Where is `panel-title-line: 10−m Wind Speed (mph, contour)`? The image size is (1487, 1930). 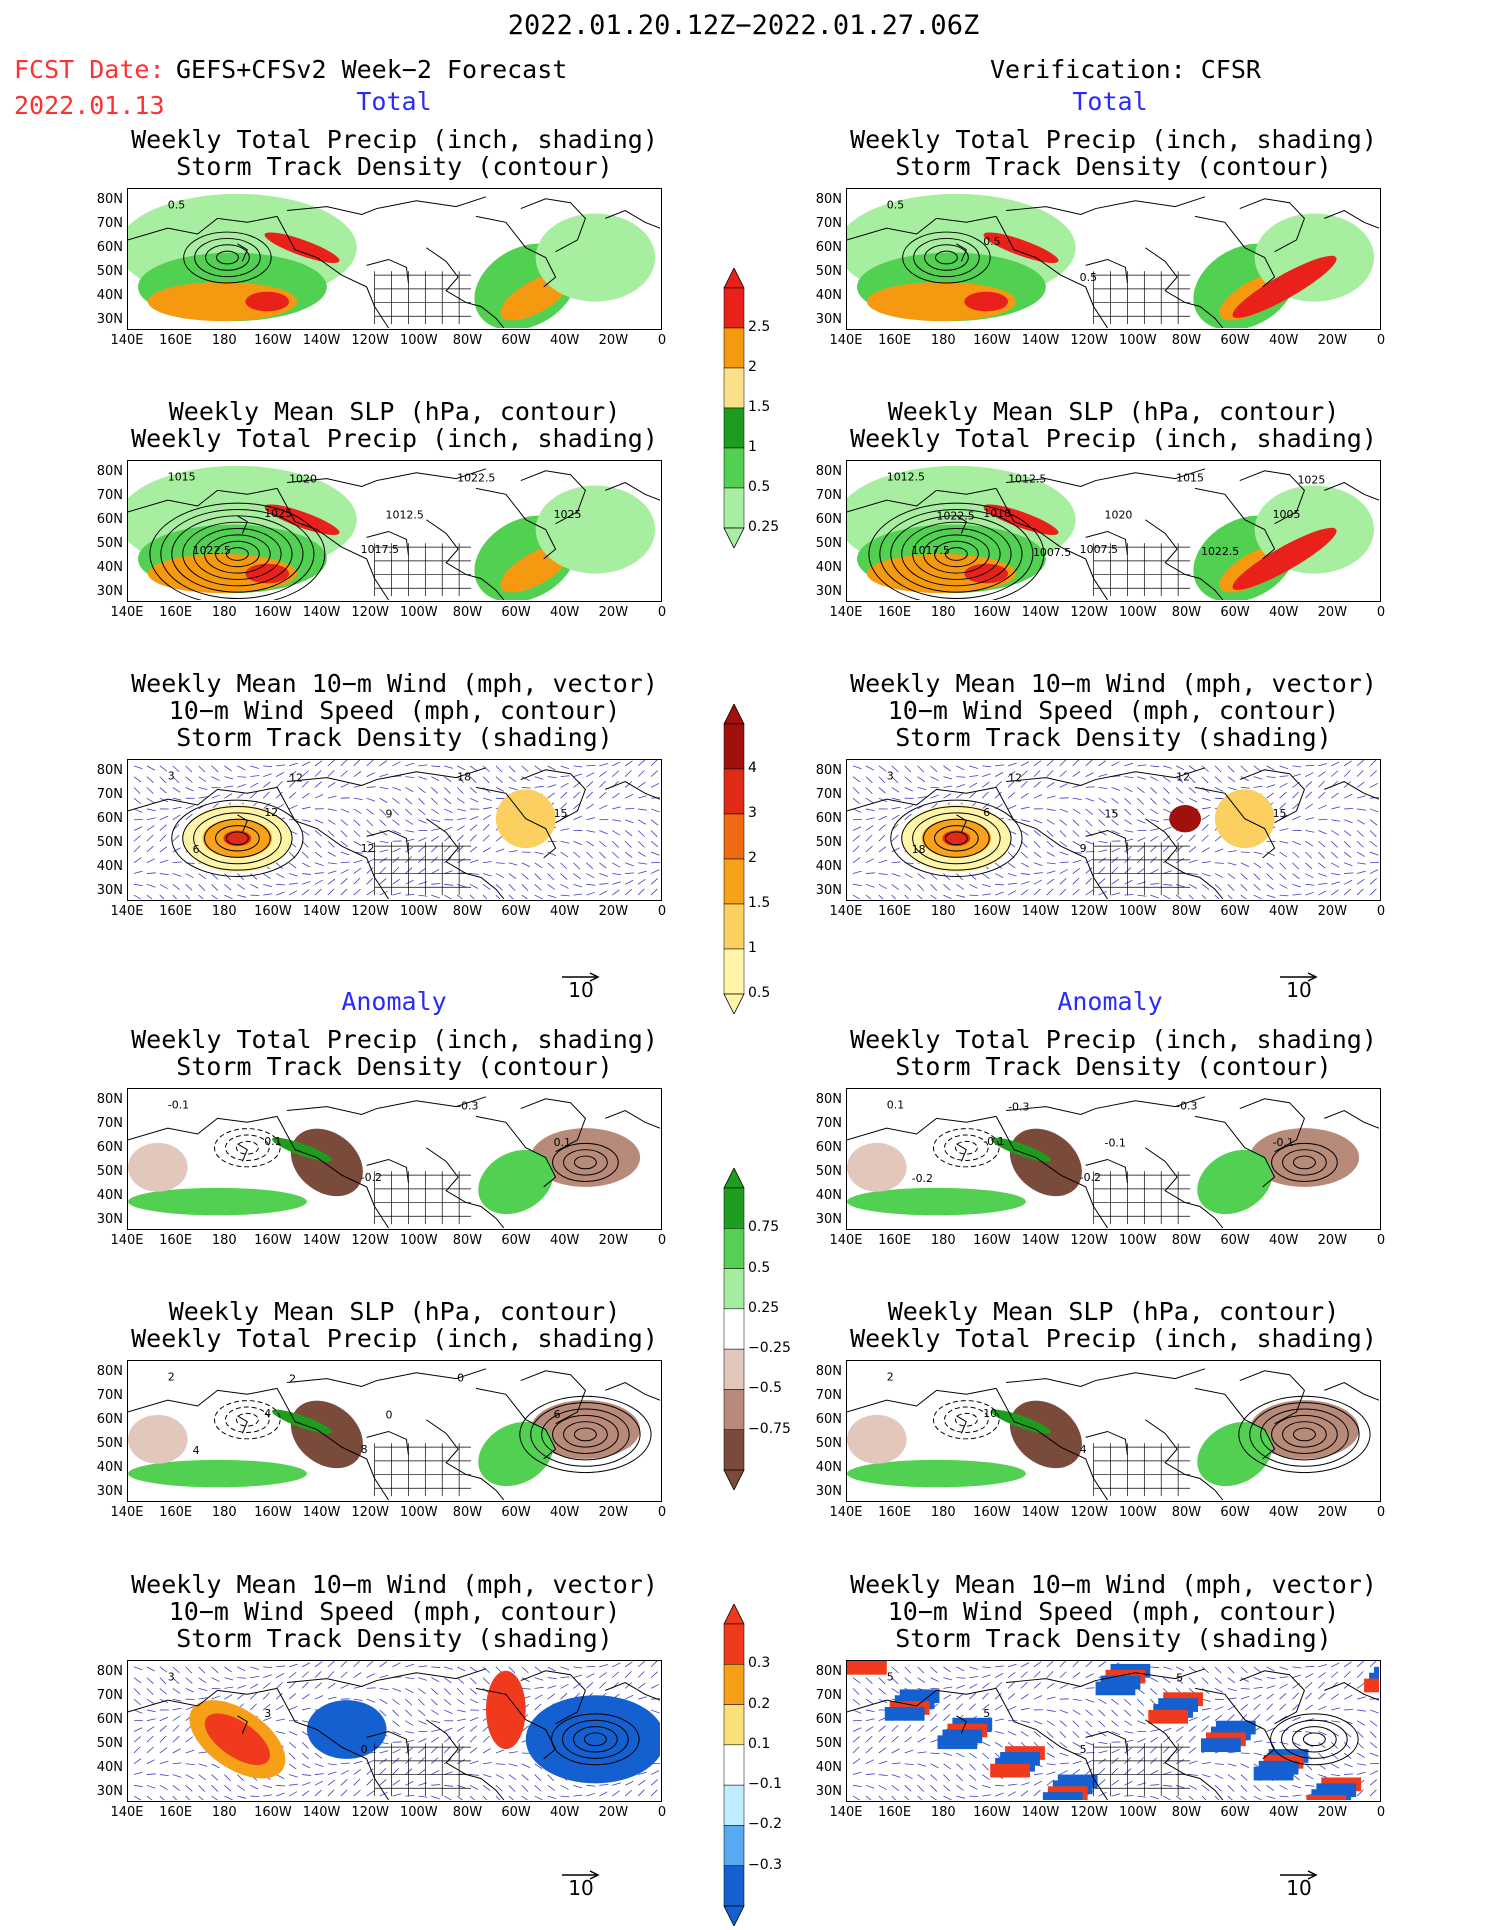
panel-title-line: 10−m Wind Speed (mph, contour) is located at coordinates (1113, 710).